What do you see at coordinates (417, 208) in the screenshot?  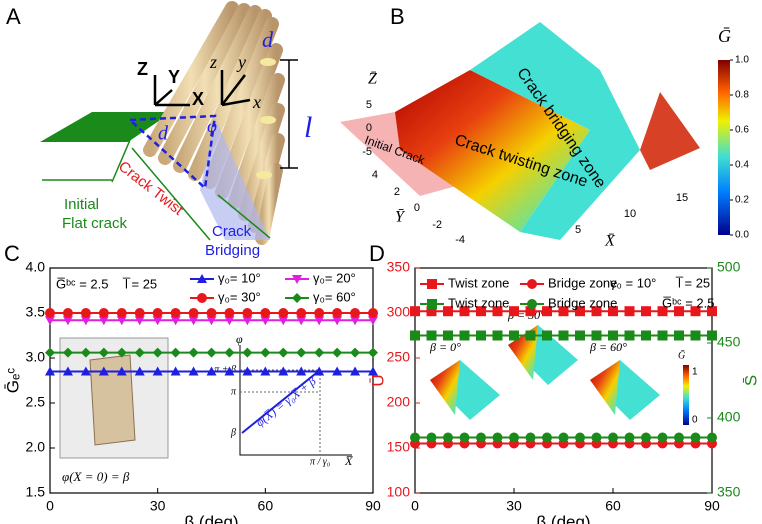 I see `y-tick-label: 0` at bounding box center [417, 208].